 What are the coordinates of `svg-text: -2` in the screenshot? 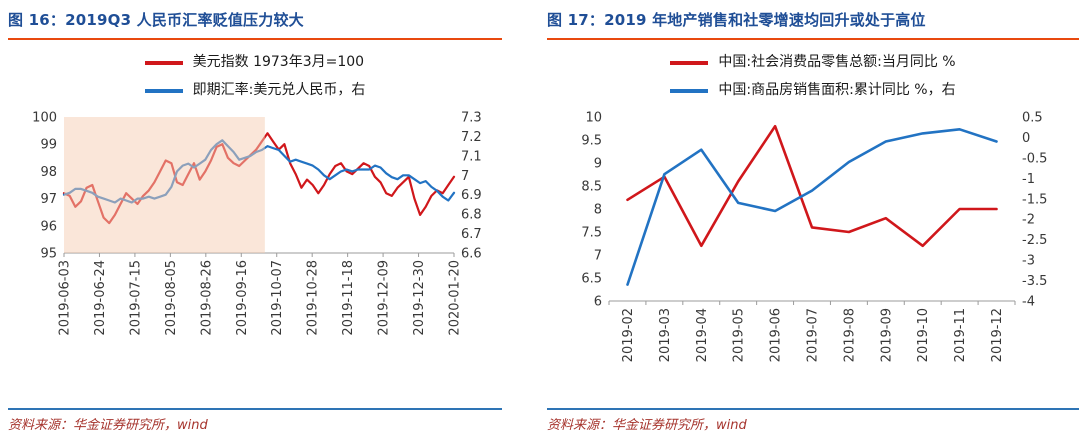 It's located at (1028, 220).